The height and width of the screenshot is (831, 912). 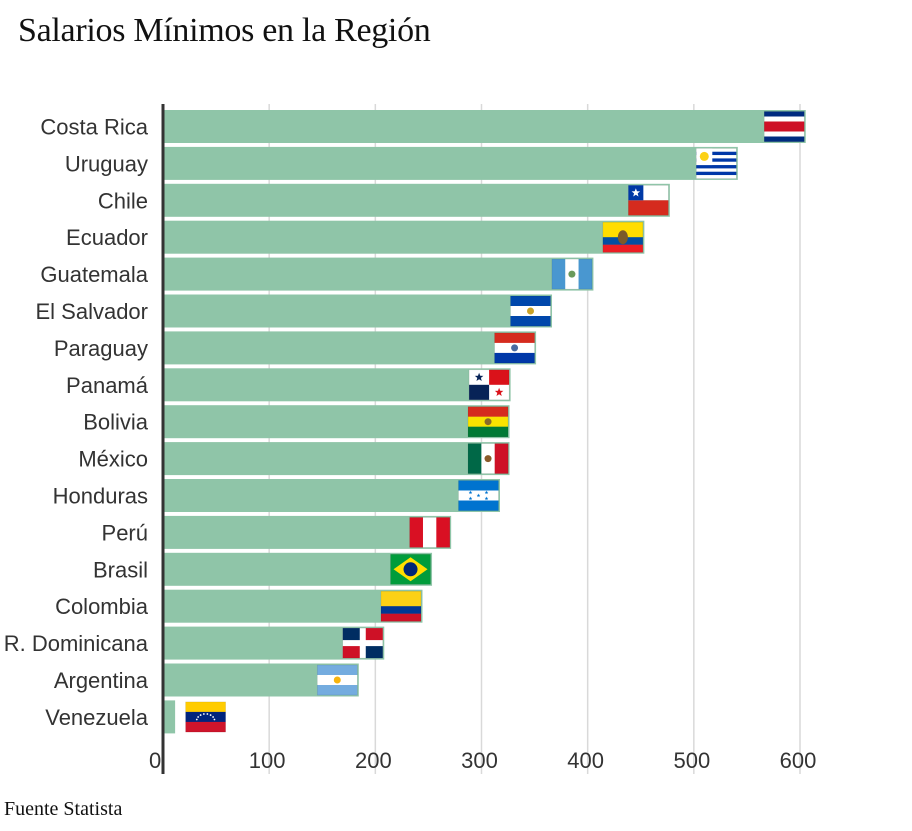 What do you see at coordinates (716, 163) in the screenshot?
I see `uruguay-flag-icon` at bounding box center [716, 163].